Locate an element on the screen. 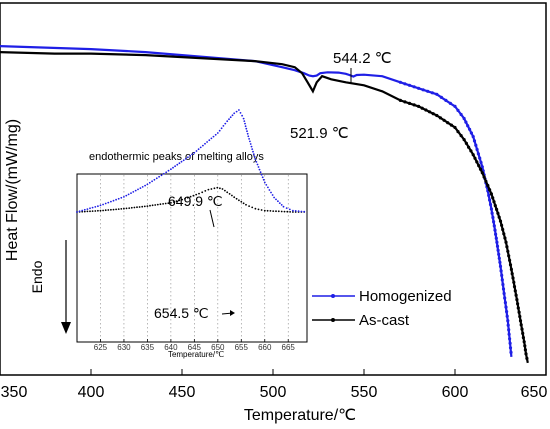 This screenshot has width=550, height=429. inset-x-axis-title: Temperature/℃ is located at coordinates (196, 354).